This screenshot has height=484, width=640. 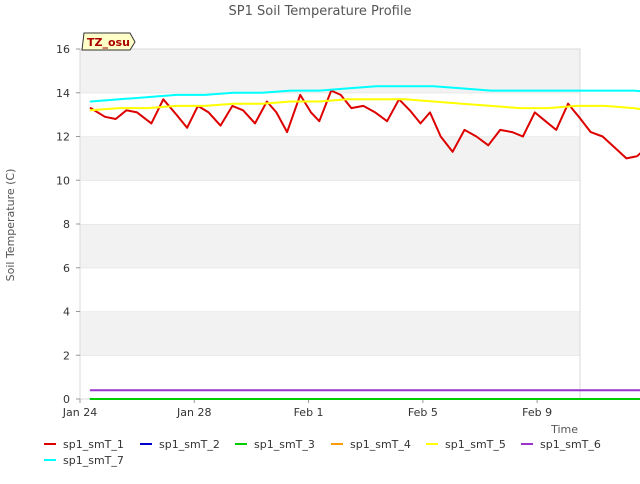 What do you see at coordinates (63, 137) in the screenshot?
I see `y-tick-label: 12` at bounding box center [63, 137].